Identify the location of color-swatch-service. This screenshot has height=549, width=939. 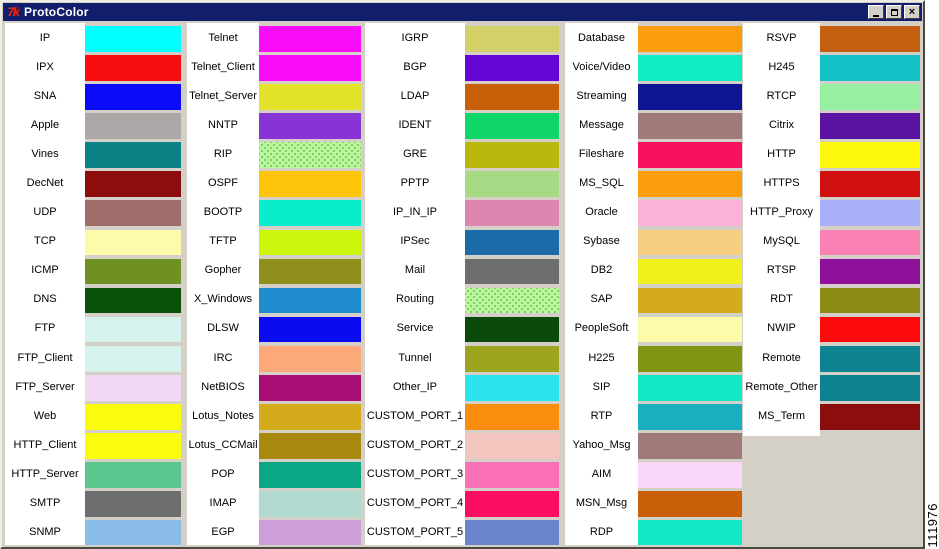
(512, 329).